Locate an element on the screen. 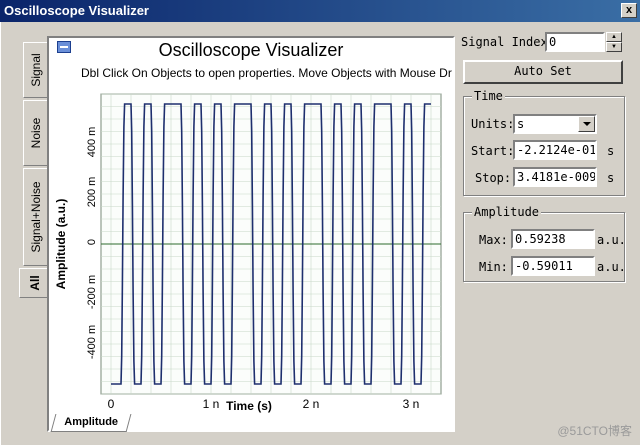 Image resolution: width=640 pixels, height=445 pixels. x-tick-label: 2 n is located at coordinates (311, 404).